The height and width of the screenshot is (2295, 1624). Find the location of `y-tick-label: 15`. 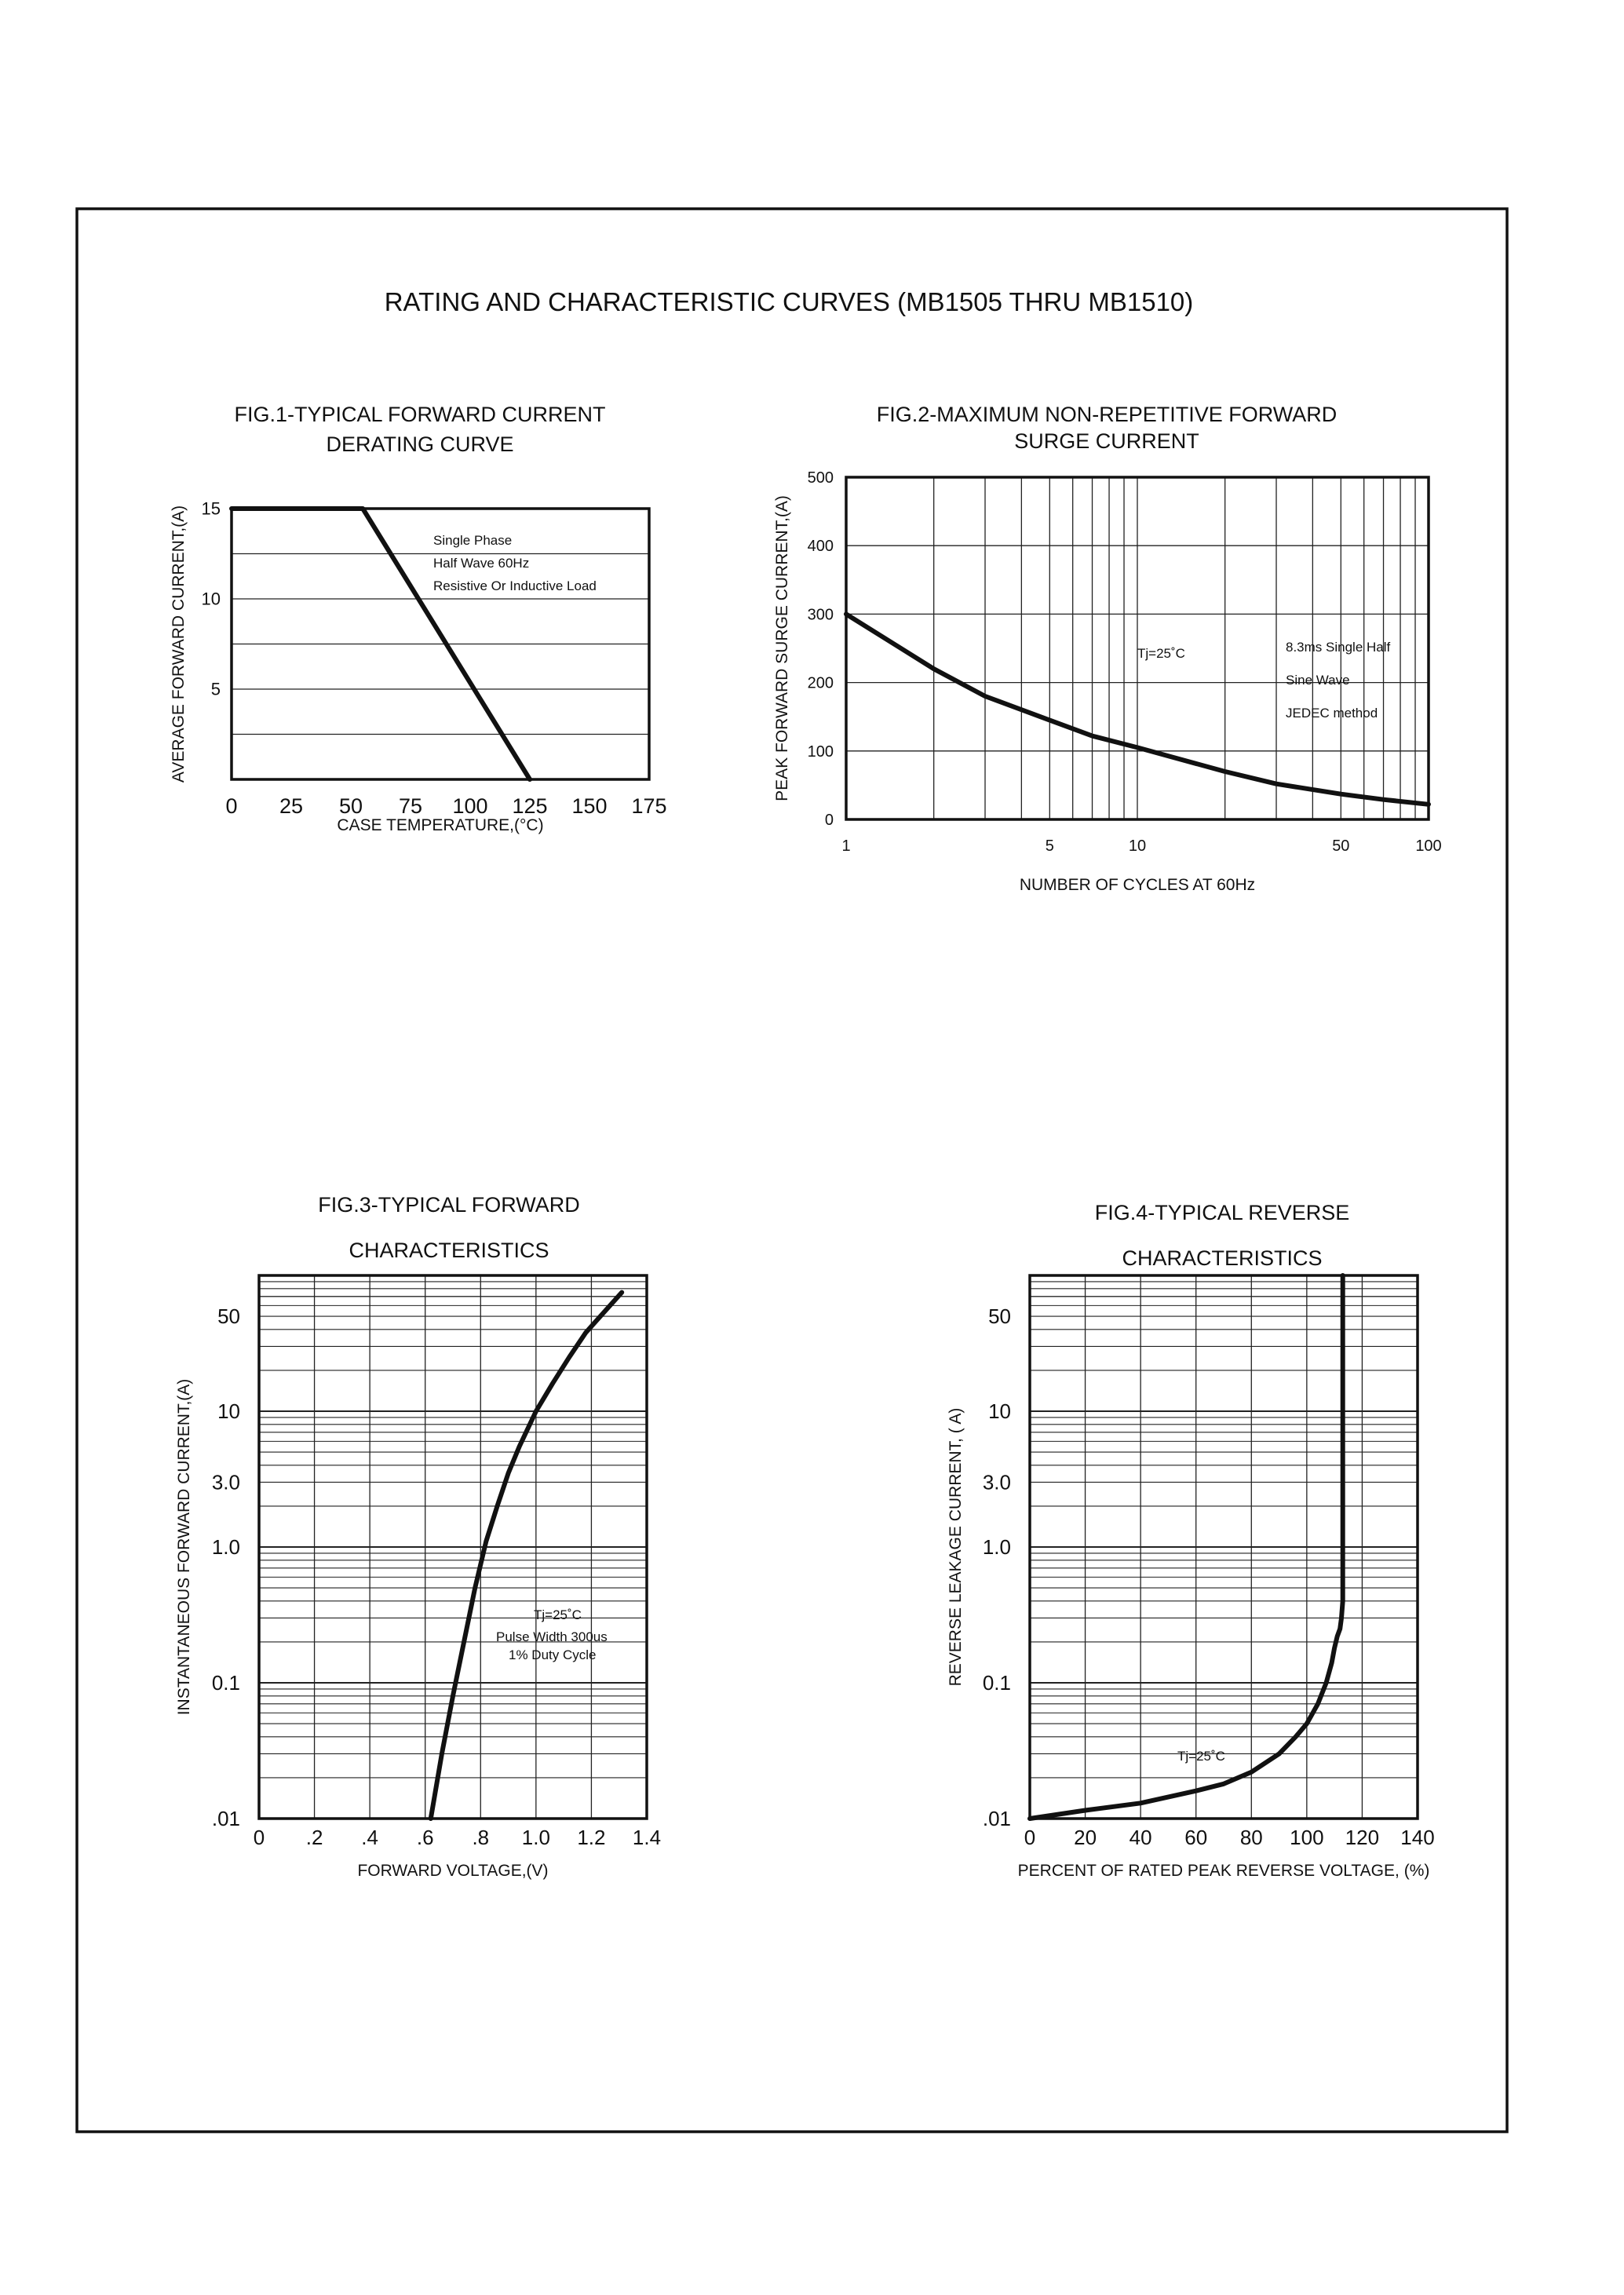

y-tick-label: 15 is located at coordinates (212, 509).